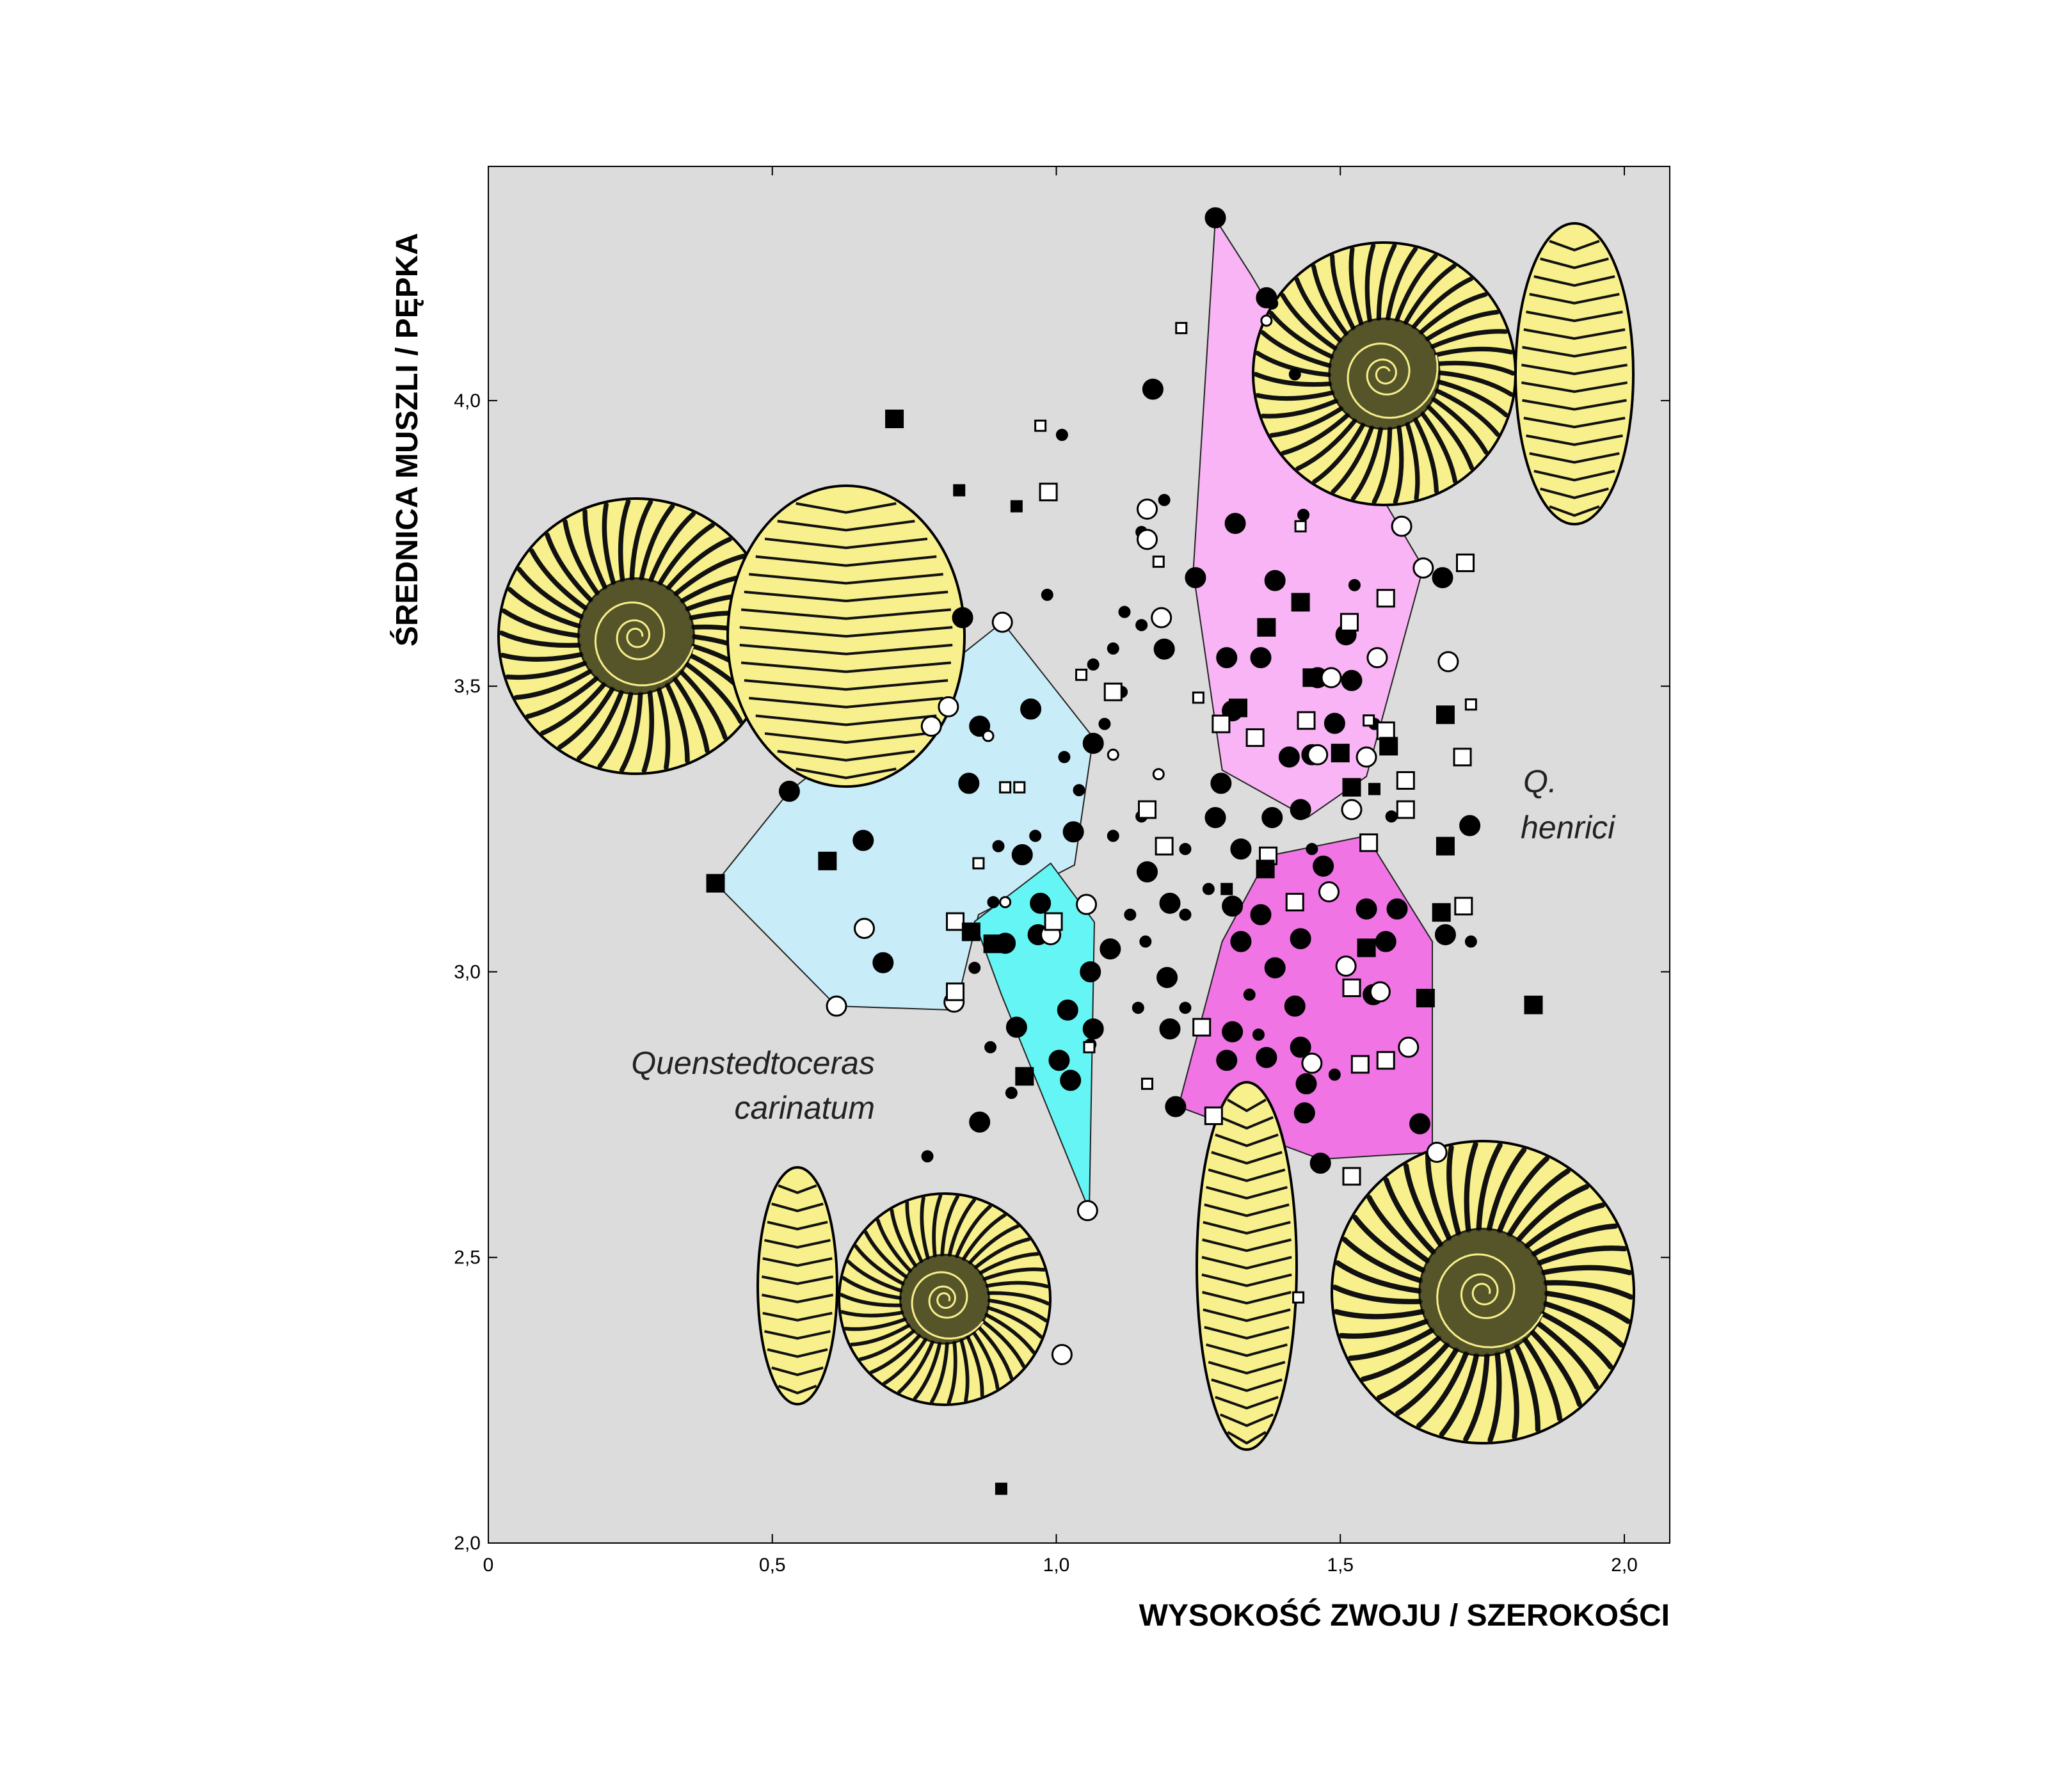 The image size is (2048, 1792). What do you see at coordinates (467, 1543) in the screenshot?
I see `y-tick-label: 2,0` at bounding box center [467, 1543].